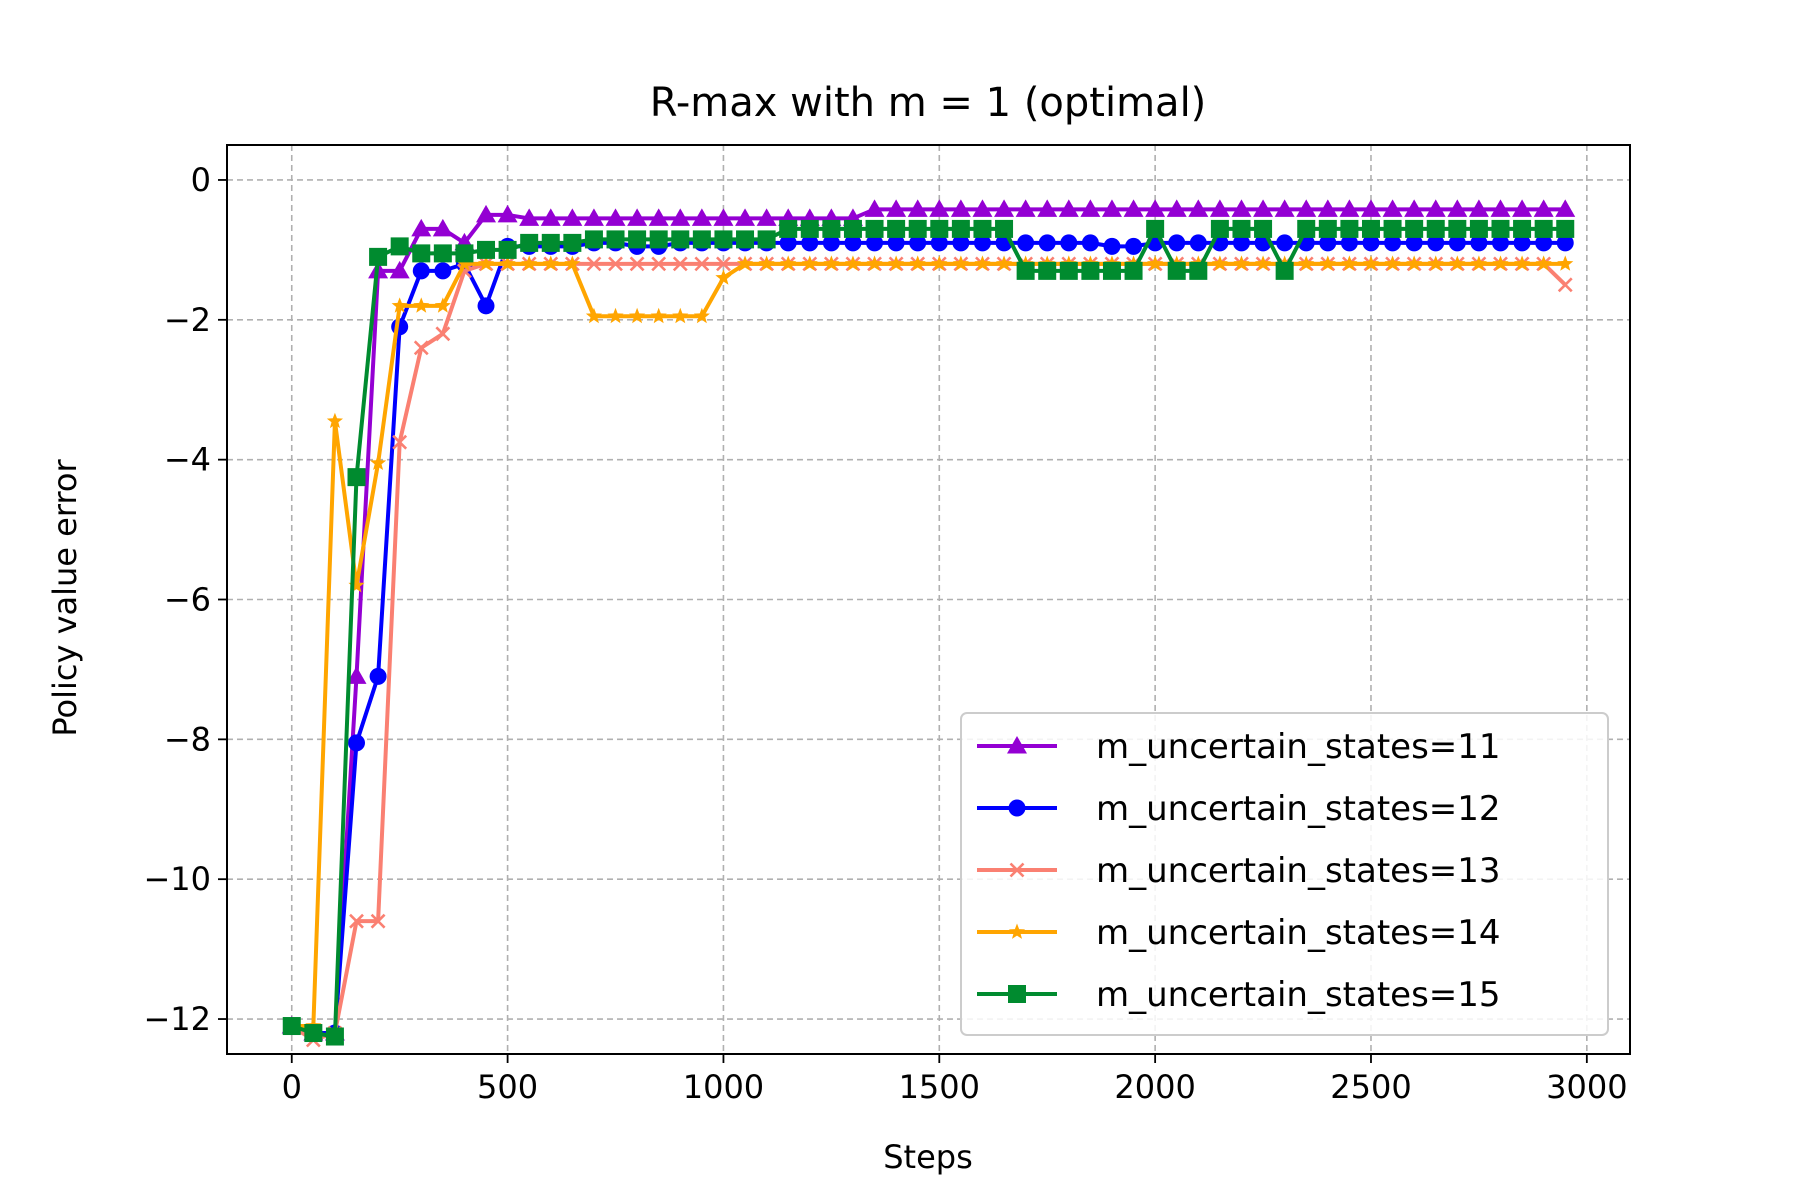 The height and width of the screenshot is (1200, 1800). Describe the element at coordinates (65, 598) in the screenshot. I see `y-axis-label: Policy value error` at that location.